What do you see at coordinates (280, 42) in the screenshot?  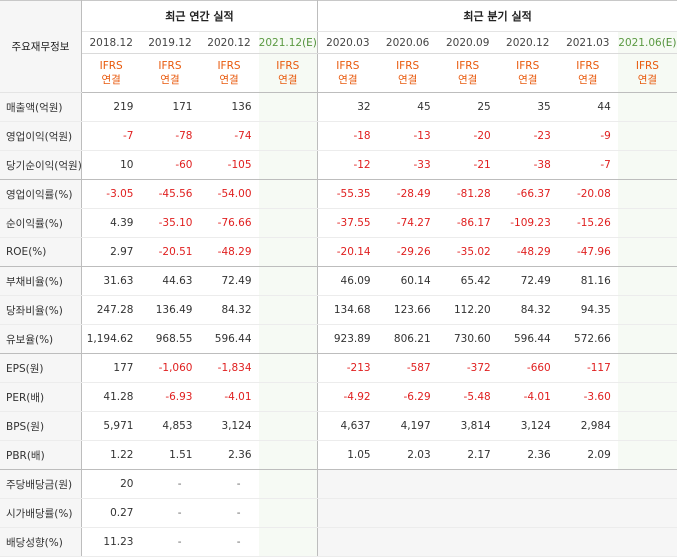 I see `period-label: 2021.12` at bounding box center [280, 42].